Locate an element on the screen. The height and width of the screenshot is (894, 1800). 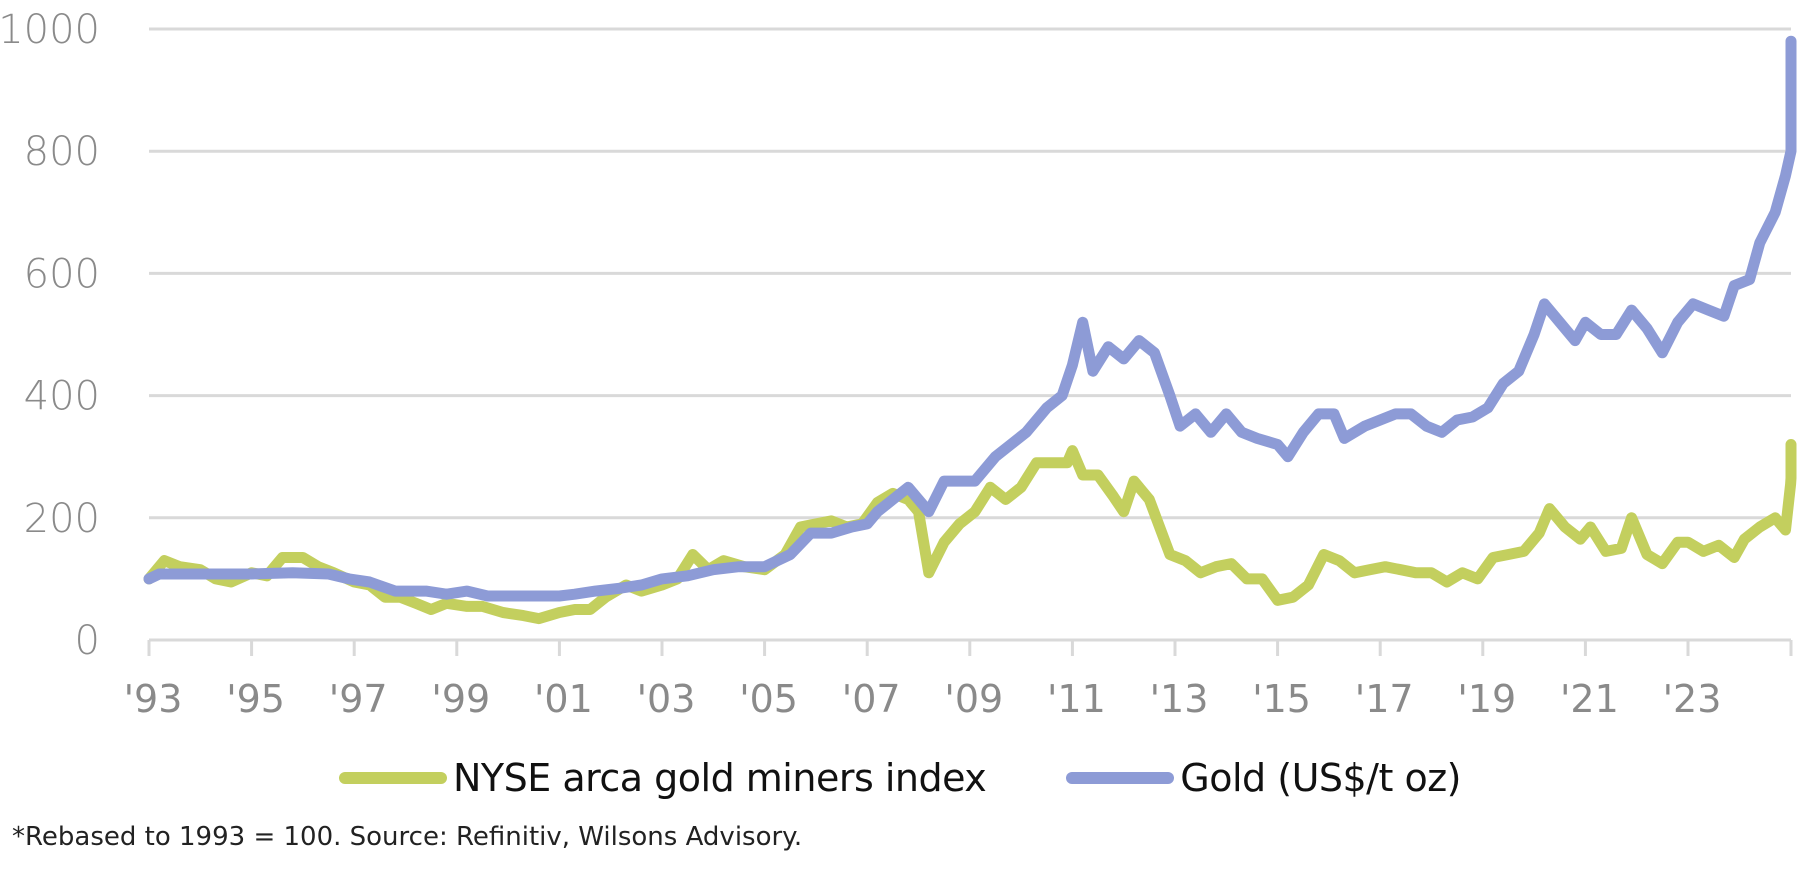
x-tick-label: '95 is located at coordinates (255, 699).